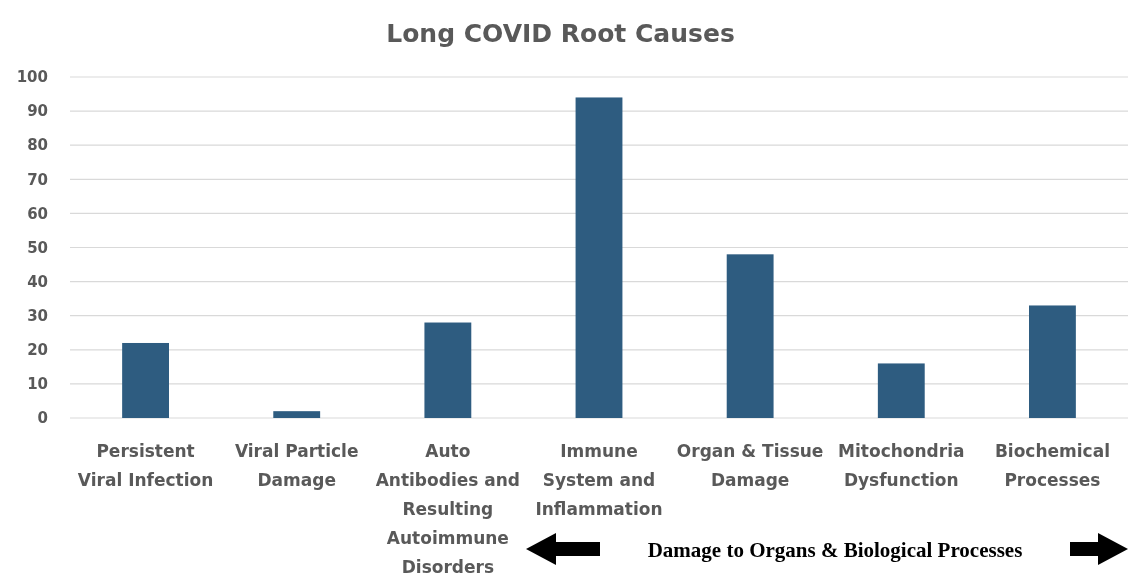  I want to click on y-tick-label: 80, so click(37, 145).